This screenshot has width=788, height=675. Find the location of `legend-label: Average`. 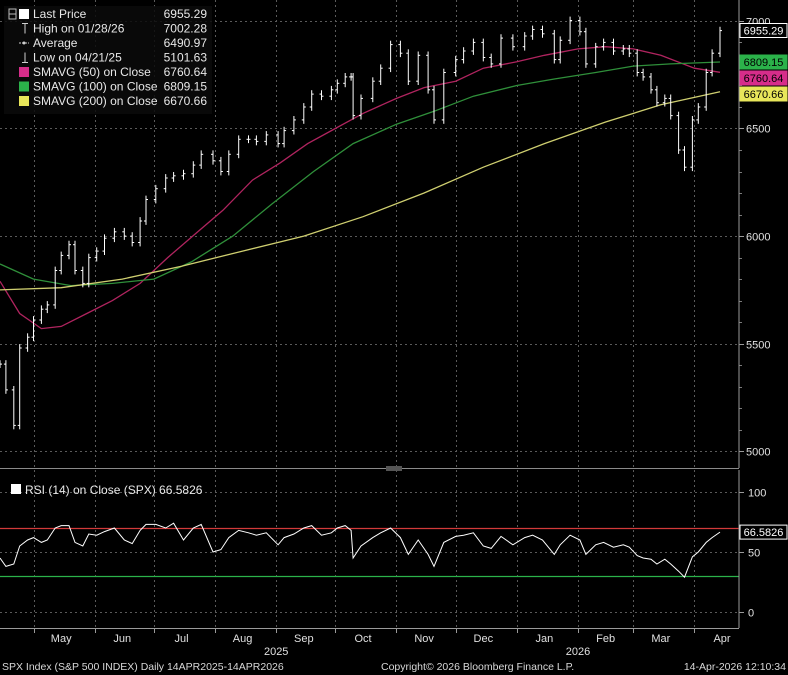

legend-label: Average is located at coordinates (55, 43).